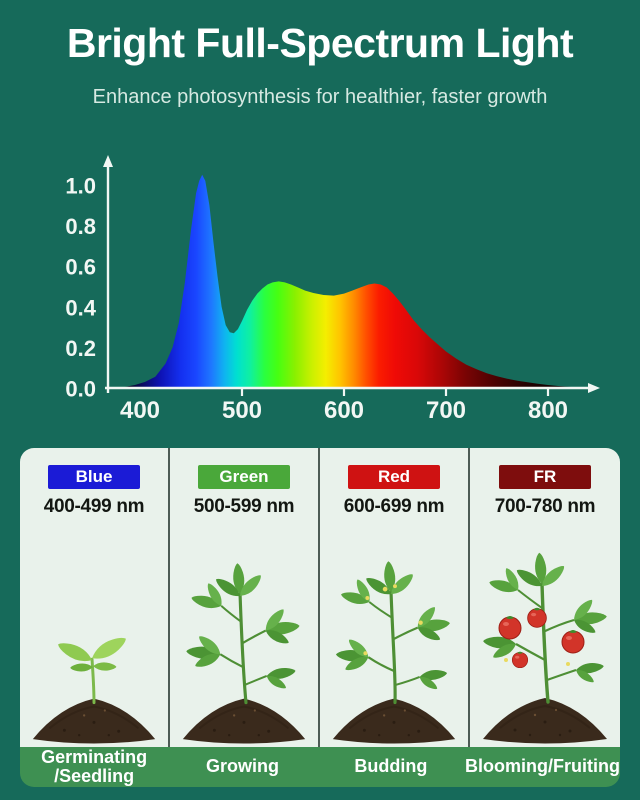  Describe the element at coordinates (80, 226) in the screenshot. I see `svg-text: 0.8` at that location.